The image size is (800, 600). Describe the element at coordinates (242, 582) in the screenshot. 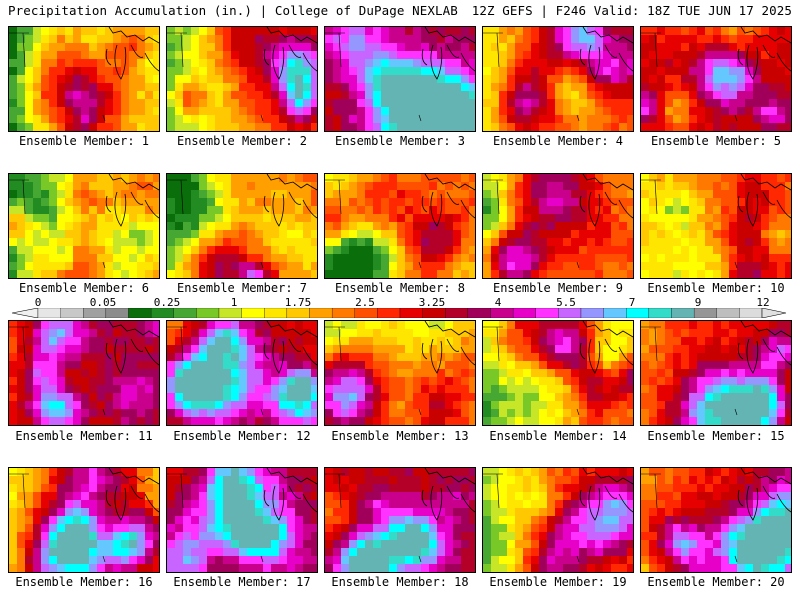

I see `ensemble-member-label: Ensemble Member: 17` at that location.